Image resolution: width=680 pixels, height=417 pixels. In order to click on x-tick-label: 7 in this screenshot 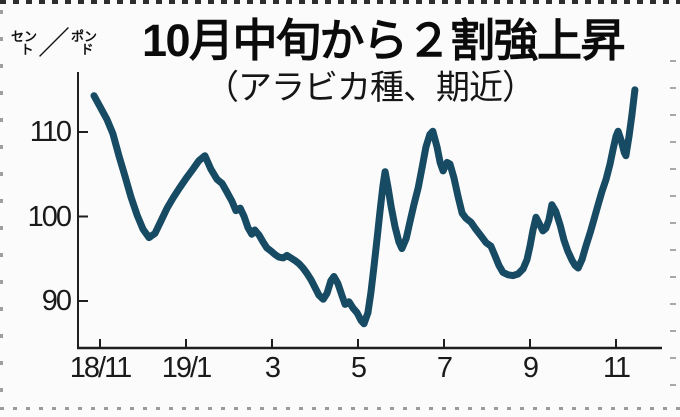, I will do `click(444, 368)`.